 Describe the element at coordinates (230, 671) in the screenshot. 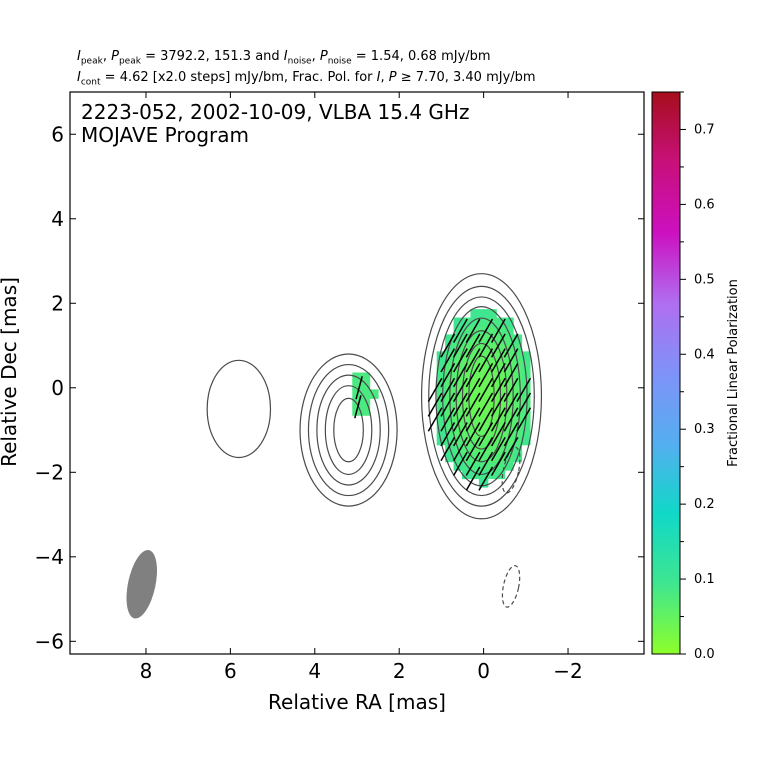

I see `x-tick-label: 6` at that location.